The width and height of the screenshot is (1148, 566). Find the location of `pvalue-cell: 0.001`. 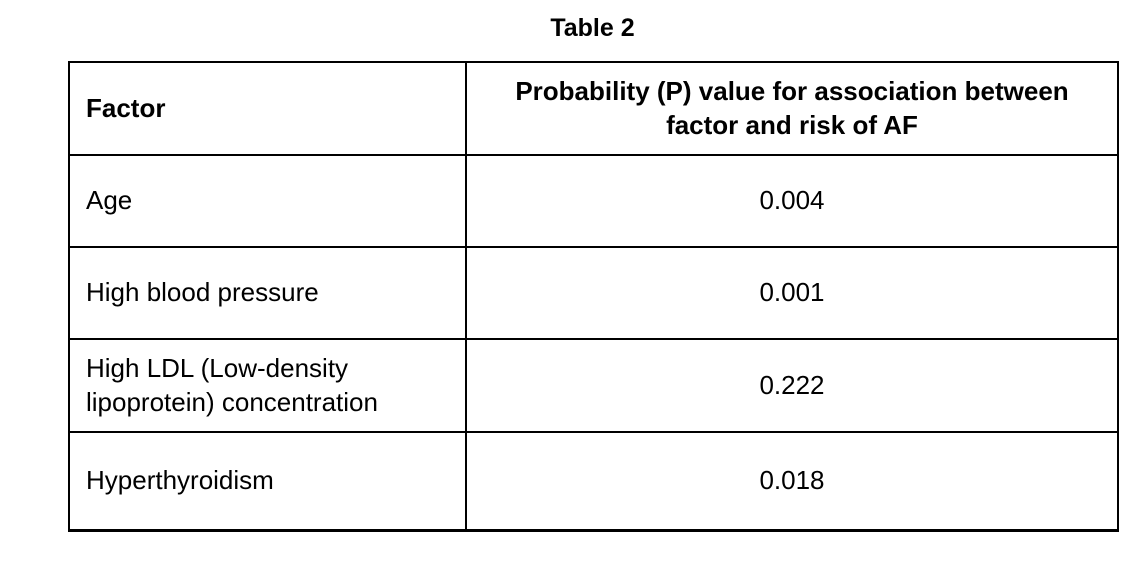

pvalue-cell: 0.001 is located at coordinates (792, 293).